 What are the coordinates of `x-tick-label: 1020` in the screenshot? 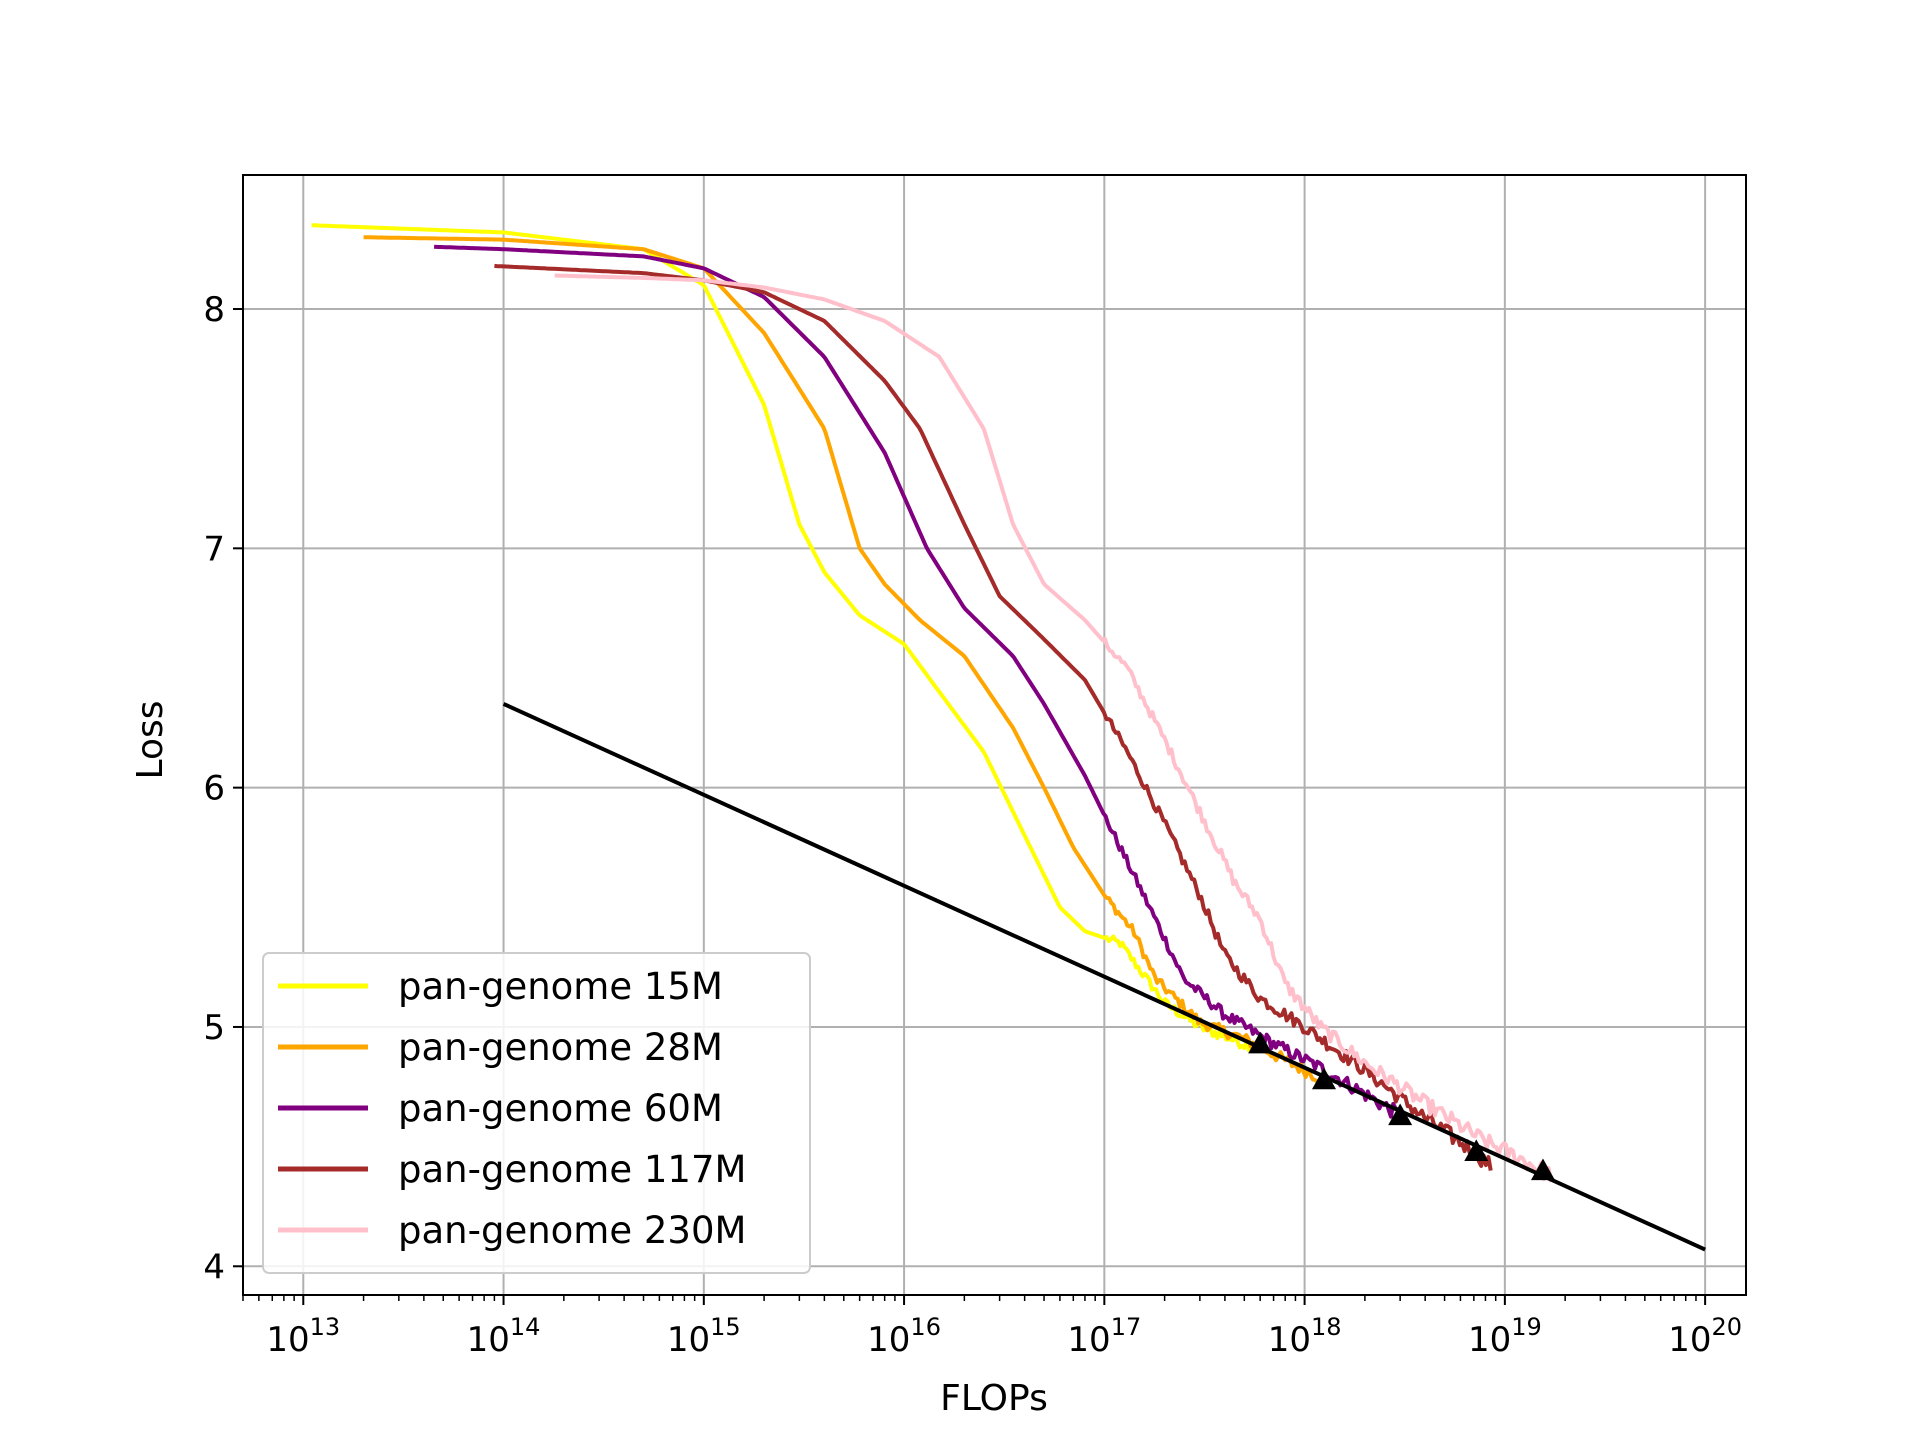 It's located at (1705, 1336).